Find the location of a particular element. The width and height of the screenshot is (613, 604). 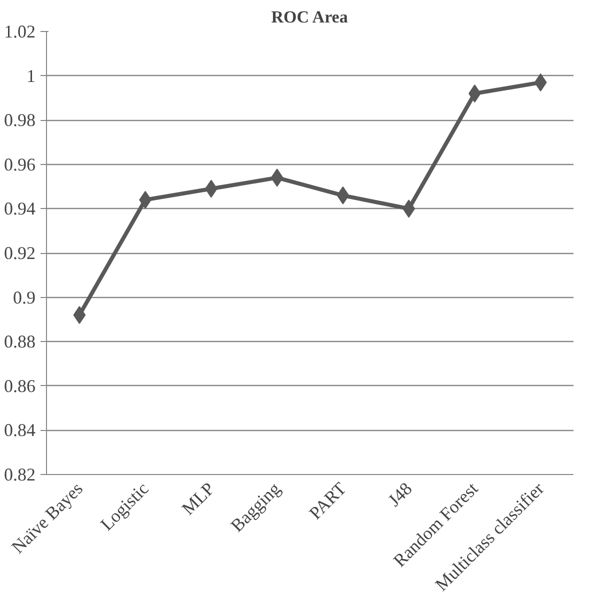

x-tick-label: J48 is located at coordinates (400, 494).